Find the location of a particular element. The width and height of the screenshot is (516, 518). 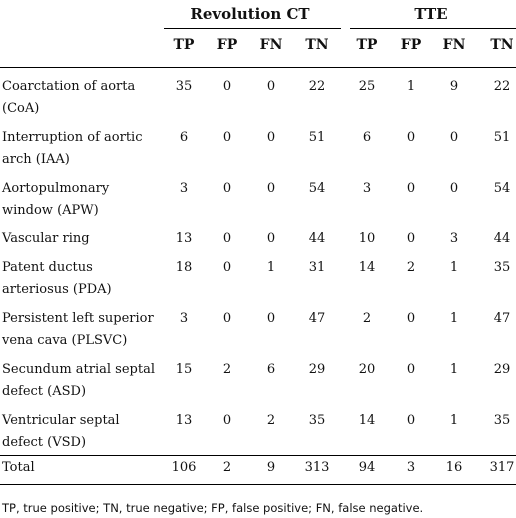

row-label: Interruption of aortic is located at coordinates (72, 137).